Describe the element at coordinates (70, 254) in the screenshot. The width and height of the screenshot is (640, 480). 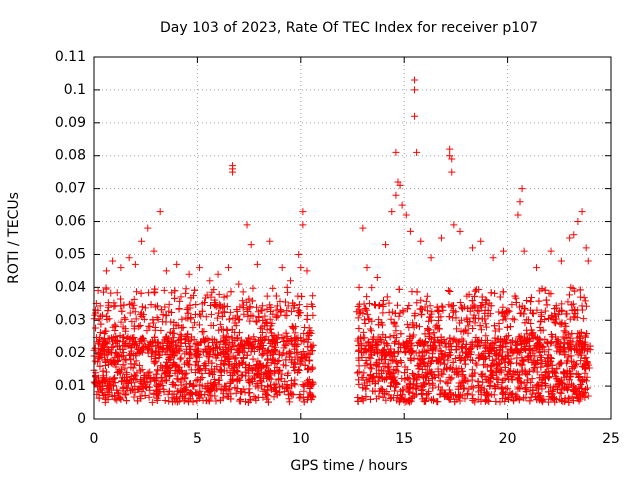
I see `y-tick-label: 0.05` at that location.